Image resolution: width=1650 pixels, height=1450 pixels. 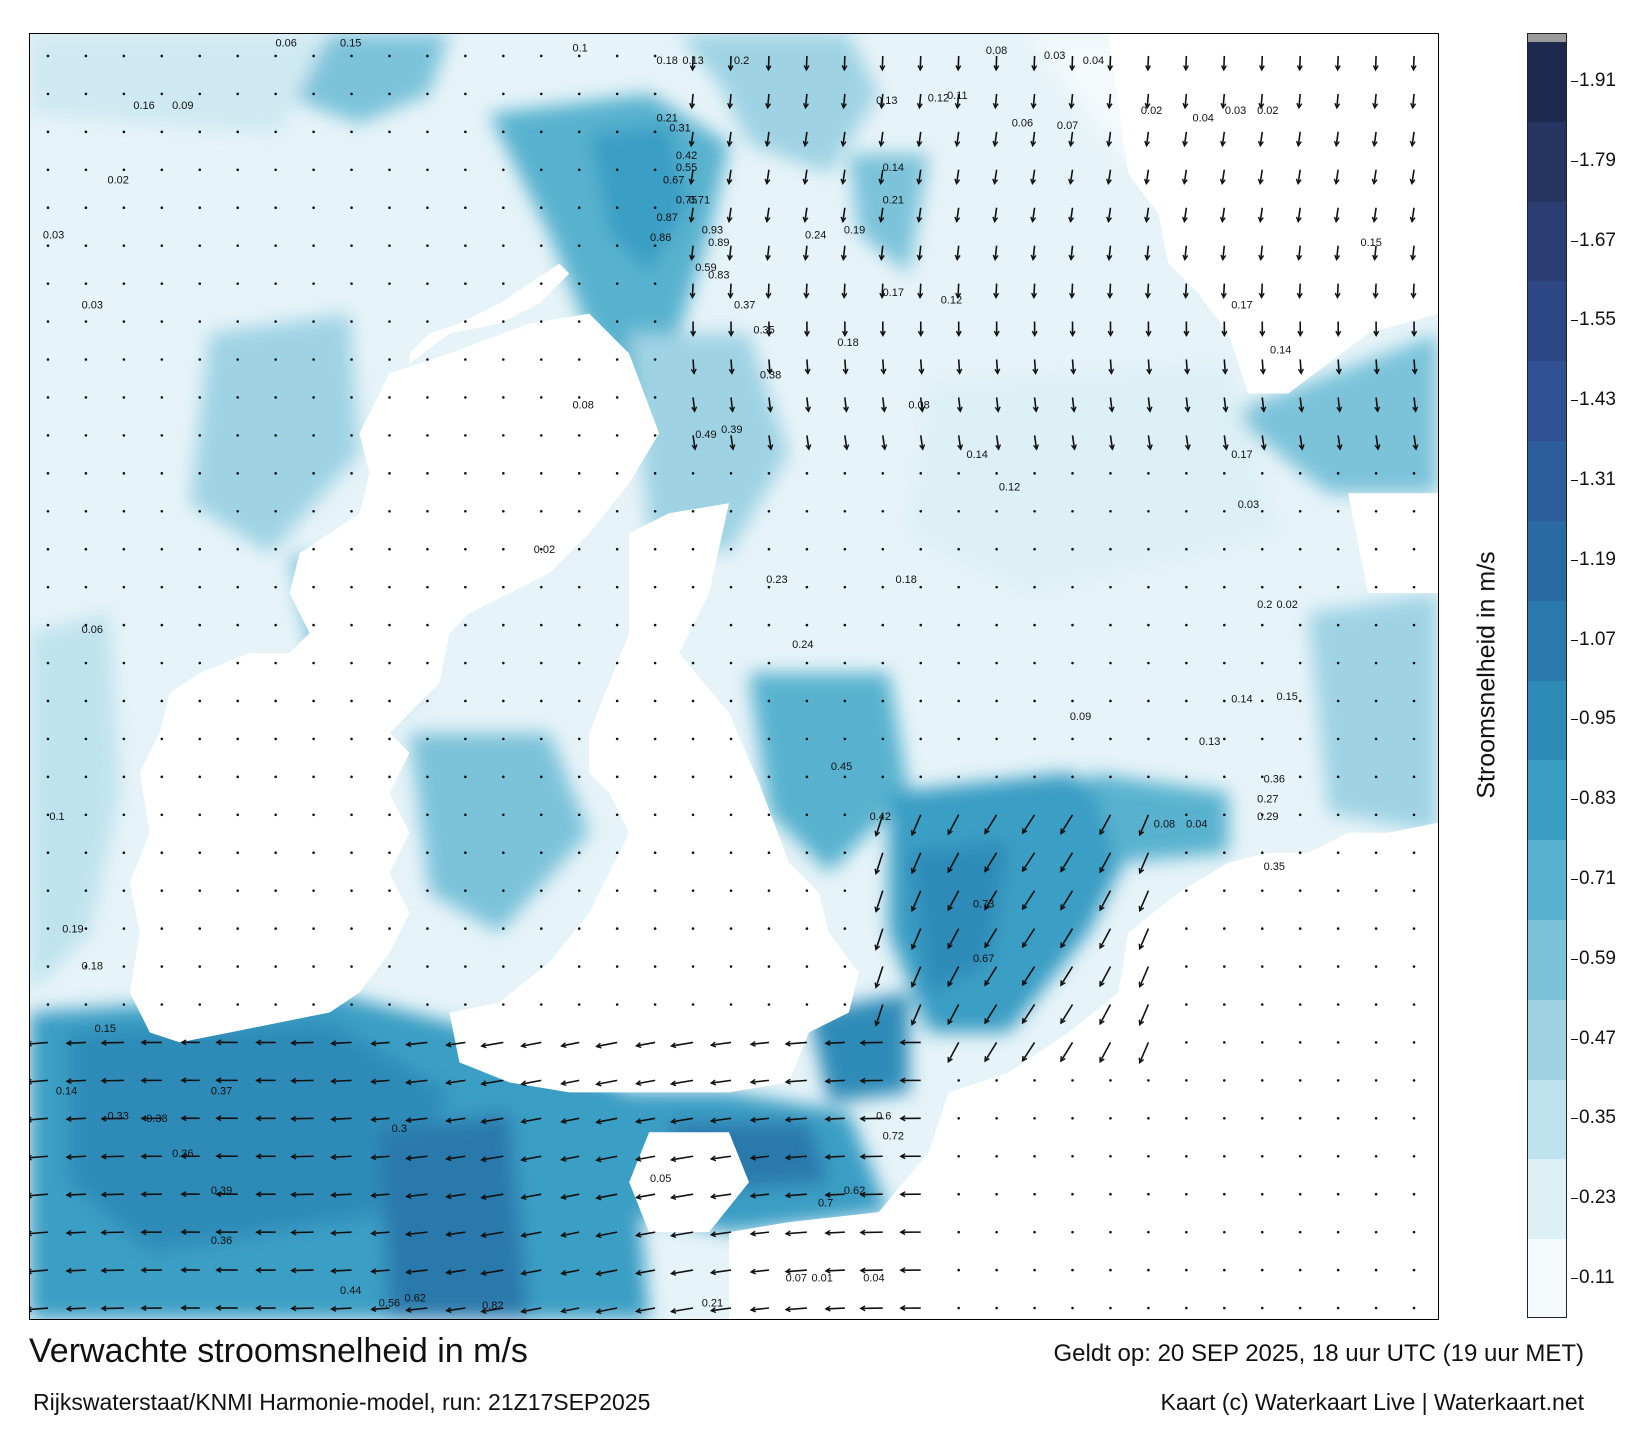 What do you see at coordinates (1274, 780) in the screenshot?
I see `speed-value-label: 0.36` at bounding box center [1274, 780].